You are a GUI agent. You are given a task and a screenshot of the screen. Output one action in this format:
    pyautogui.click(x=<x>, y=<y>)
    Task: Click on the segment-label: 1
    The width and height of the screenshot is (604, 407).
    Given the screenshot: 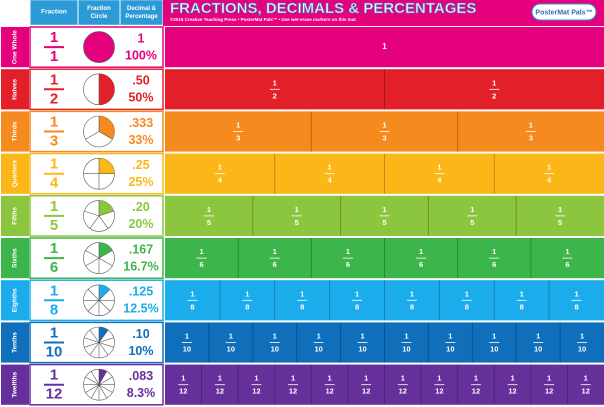 What is the action you would take?
    pyautogui.click(x=384, y=46)
    